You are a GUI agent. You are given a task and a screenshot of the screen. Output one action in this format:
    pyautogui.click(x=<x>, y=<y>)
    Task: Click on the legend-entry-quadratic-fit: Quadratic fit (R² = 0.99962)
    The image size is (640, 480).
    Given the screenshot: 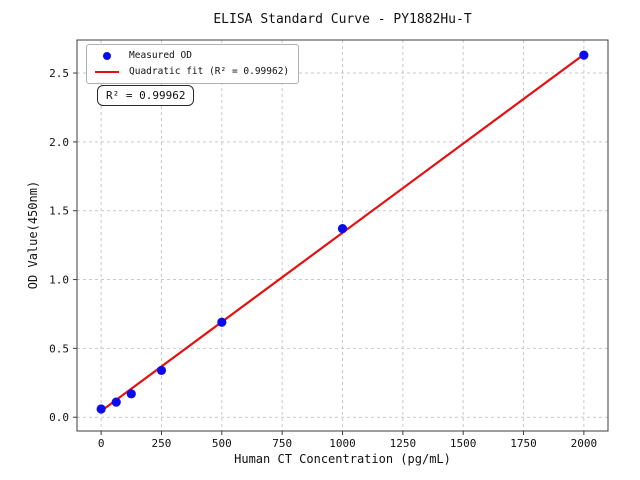 What is the action you would take?
    pyautogui.click(x=190, y=72)
    